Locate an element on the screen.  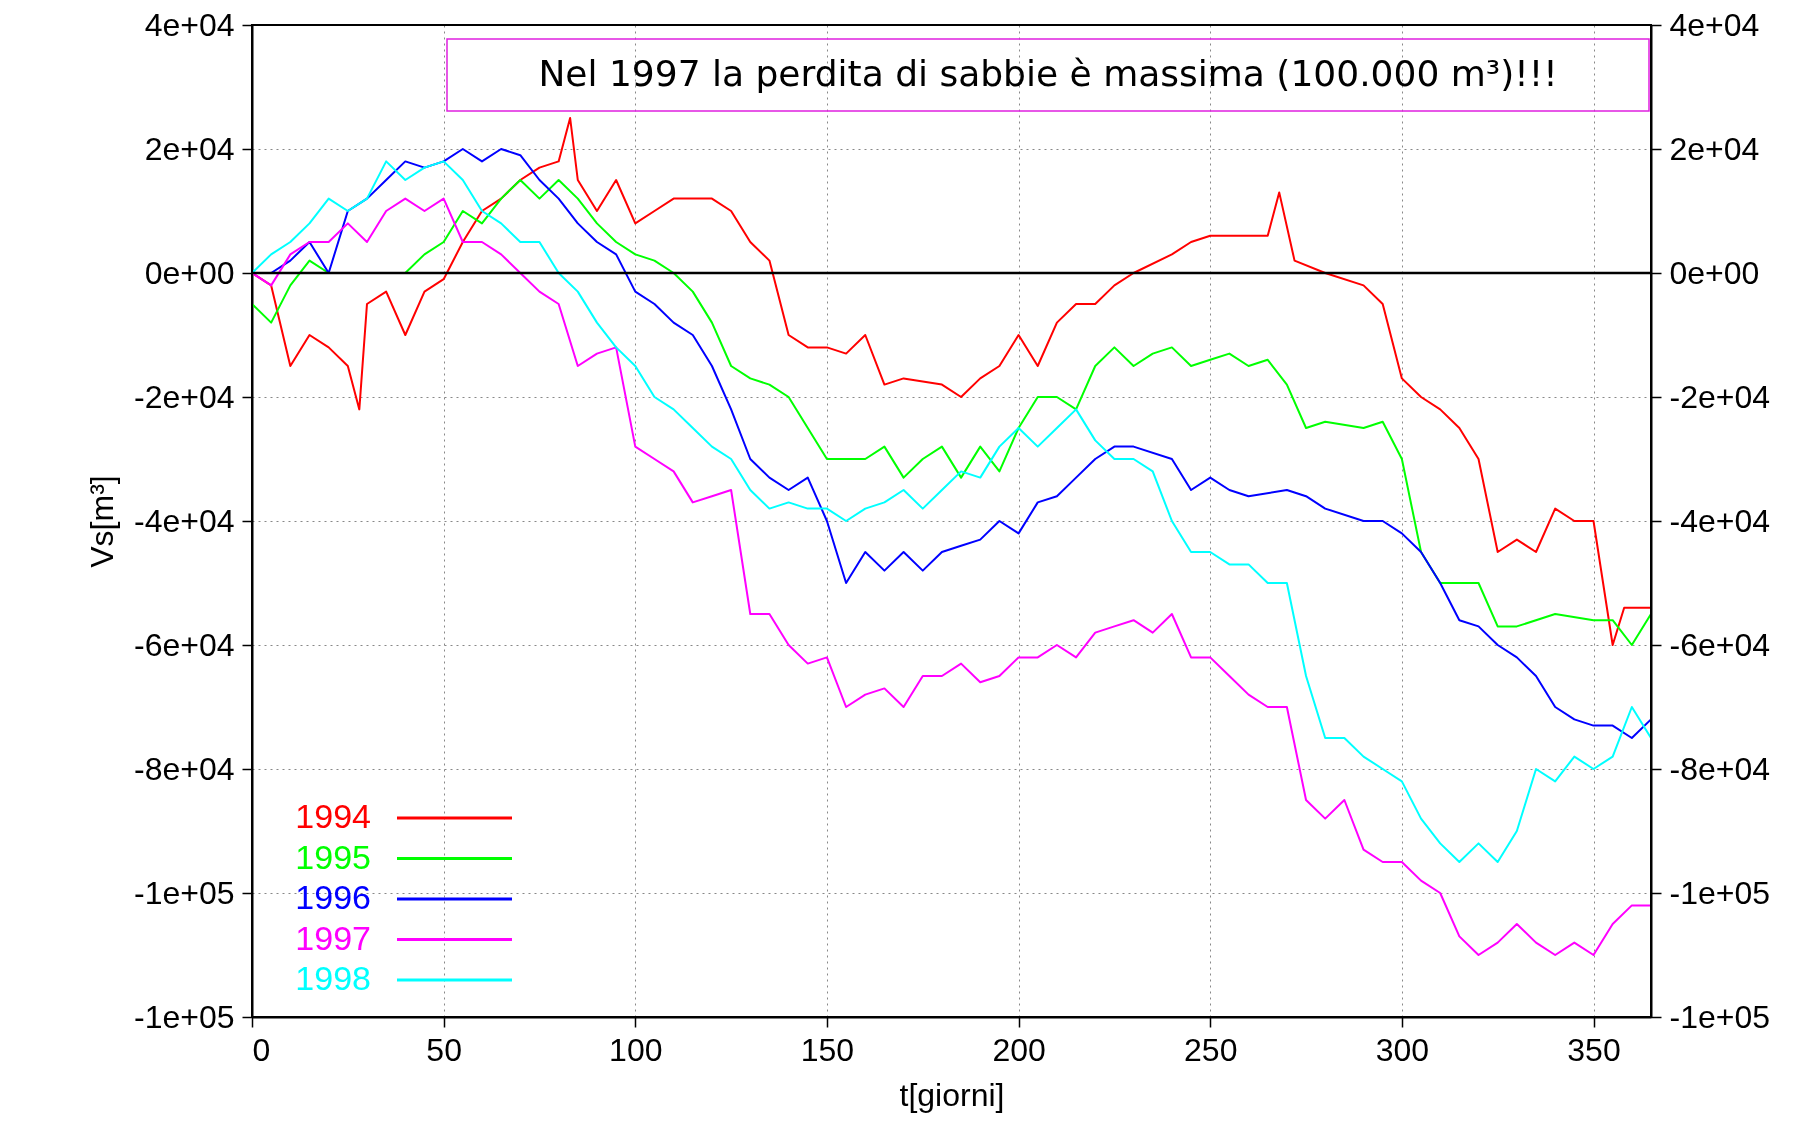
x-tick-label: 300 is located at coordinates (1402, 1049).